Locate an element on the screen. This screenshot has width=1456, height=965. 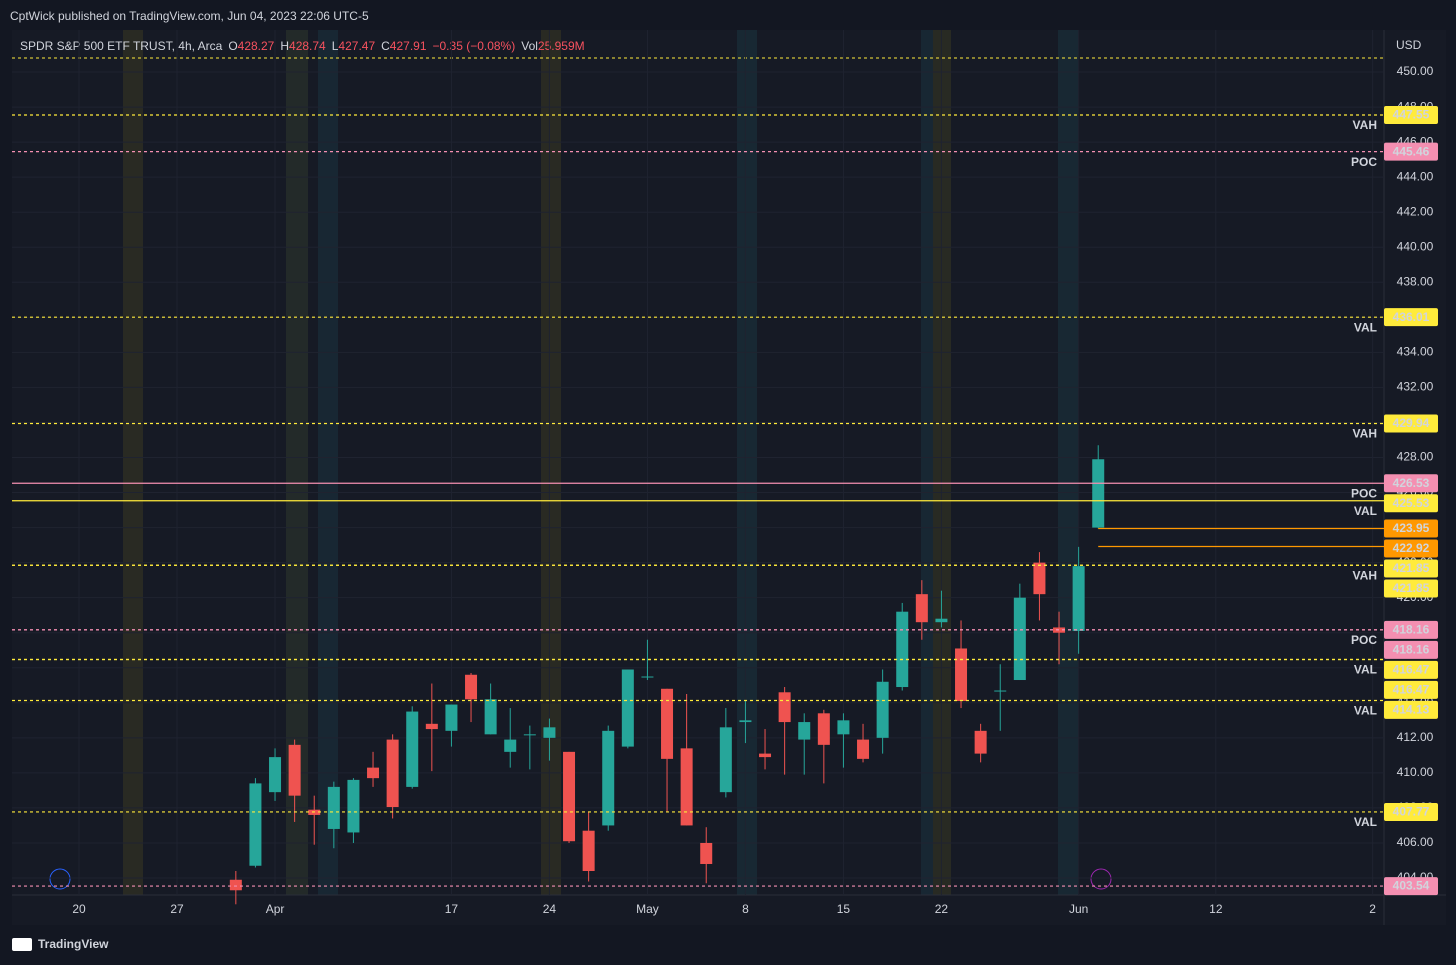
y-tick-label: 440.00 is located at coordinates (1415, 246).